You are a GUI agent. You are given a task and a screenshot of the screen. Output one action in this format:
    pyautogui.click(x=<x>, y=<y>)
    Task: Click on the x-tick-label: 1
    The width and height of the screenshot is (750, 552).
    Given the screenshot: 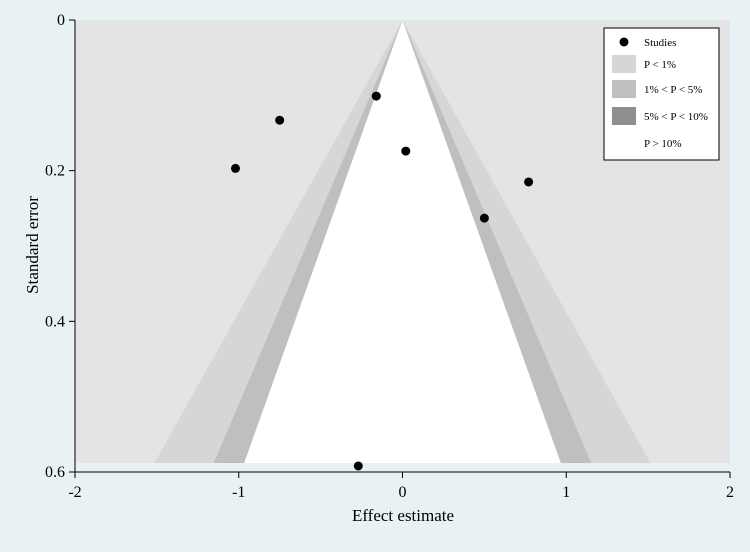 What is the action you would take?
    pyautogui.click(x=566, y=492)
    